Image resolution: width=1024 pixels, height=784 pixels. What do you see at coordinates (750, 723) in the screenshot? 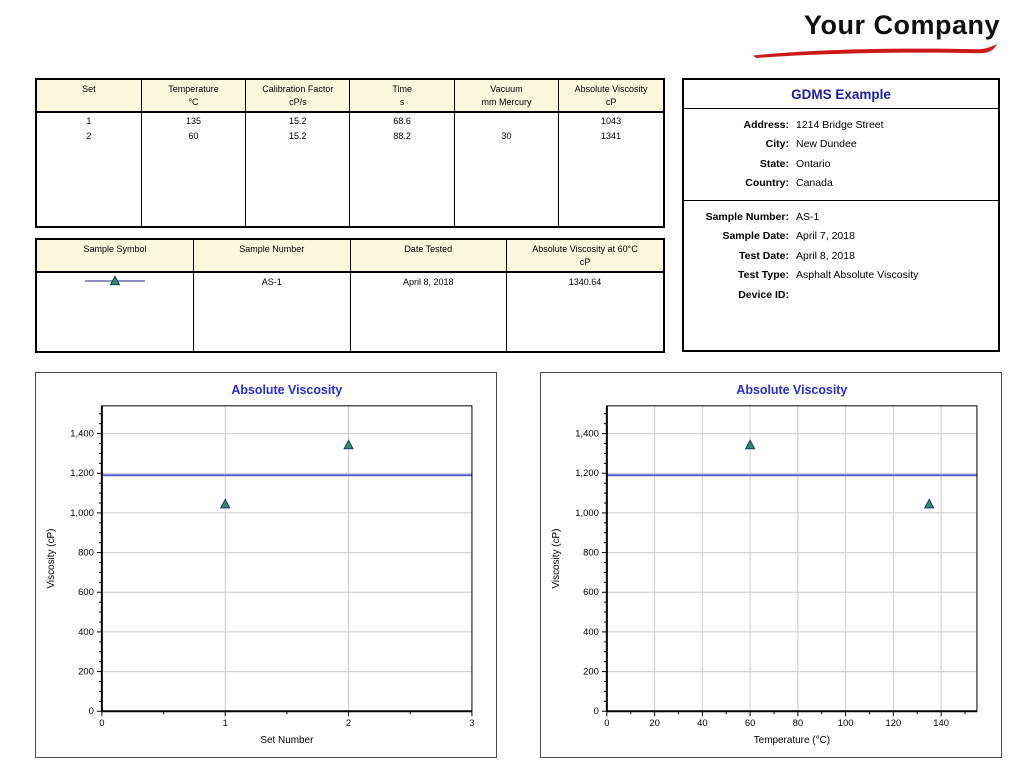
I see `x-tick-label: 60` at bounding box center [750, 723].